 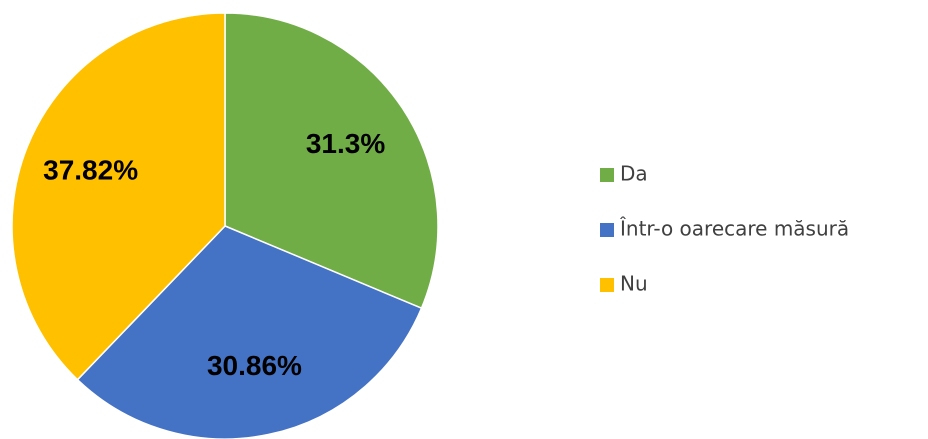 I want to click on data-label: 37.82%, so click(x=90, y=169).